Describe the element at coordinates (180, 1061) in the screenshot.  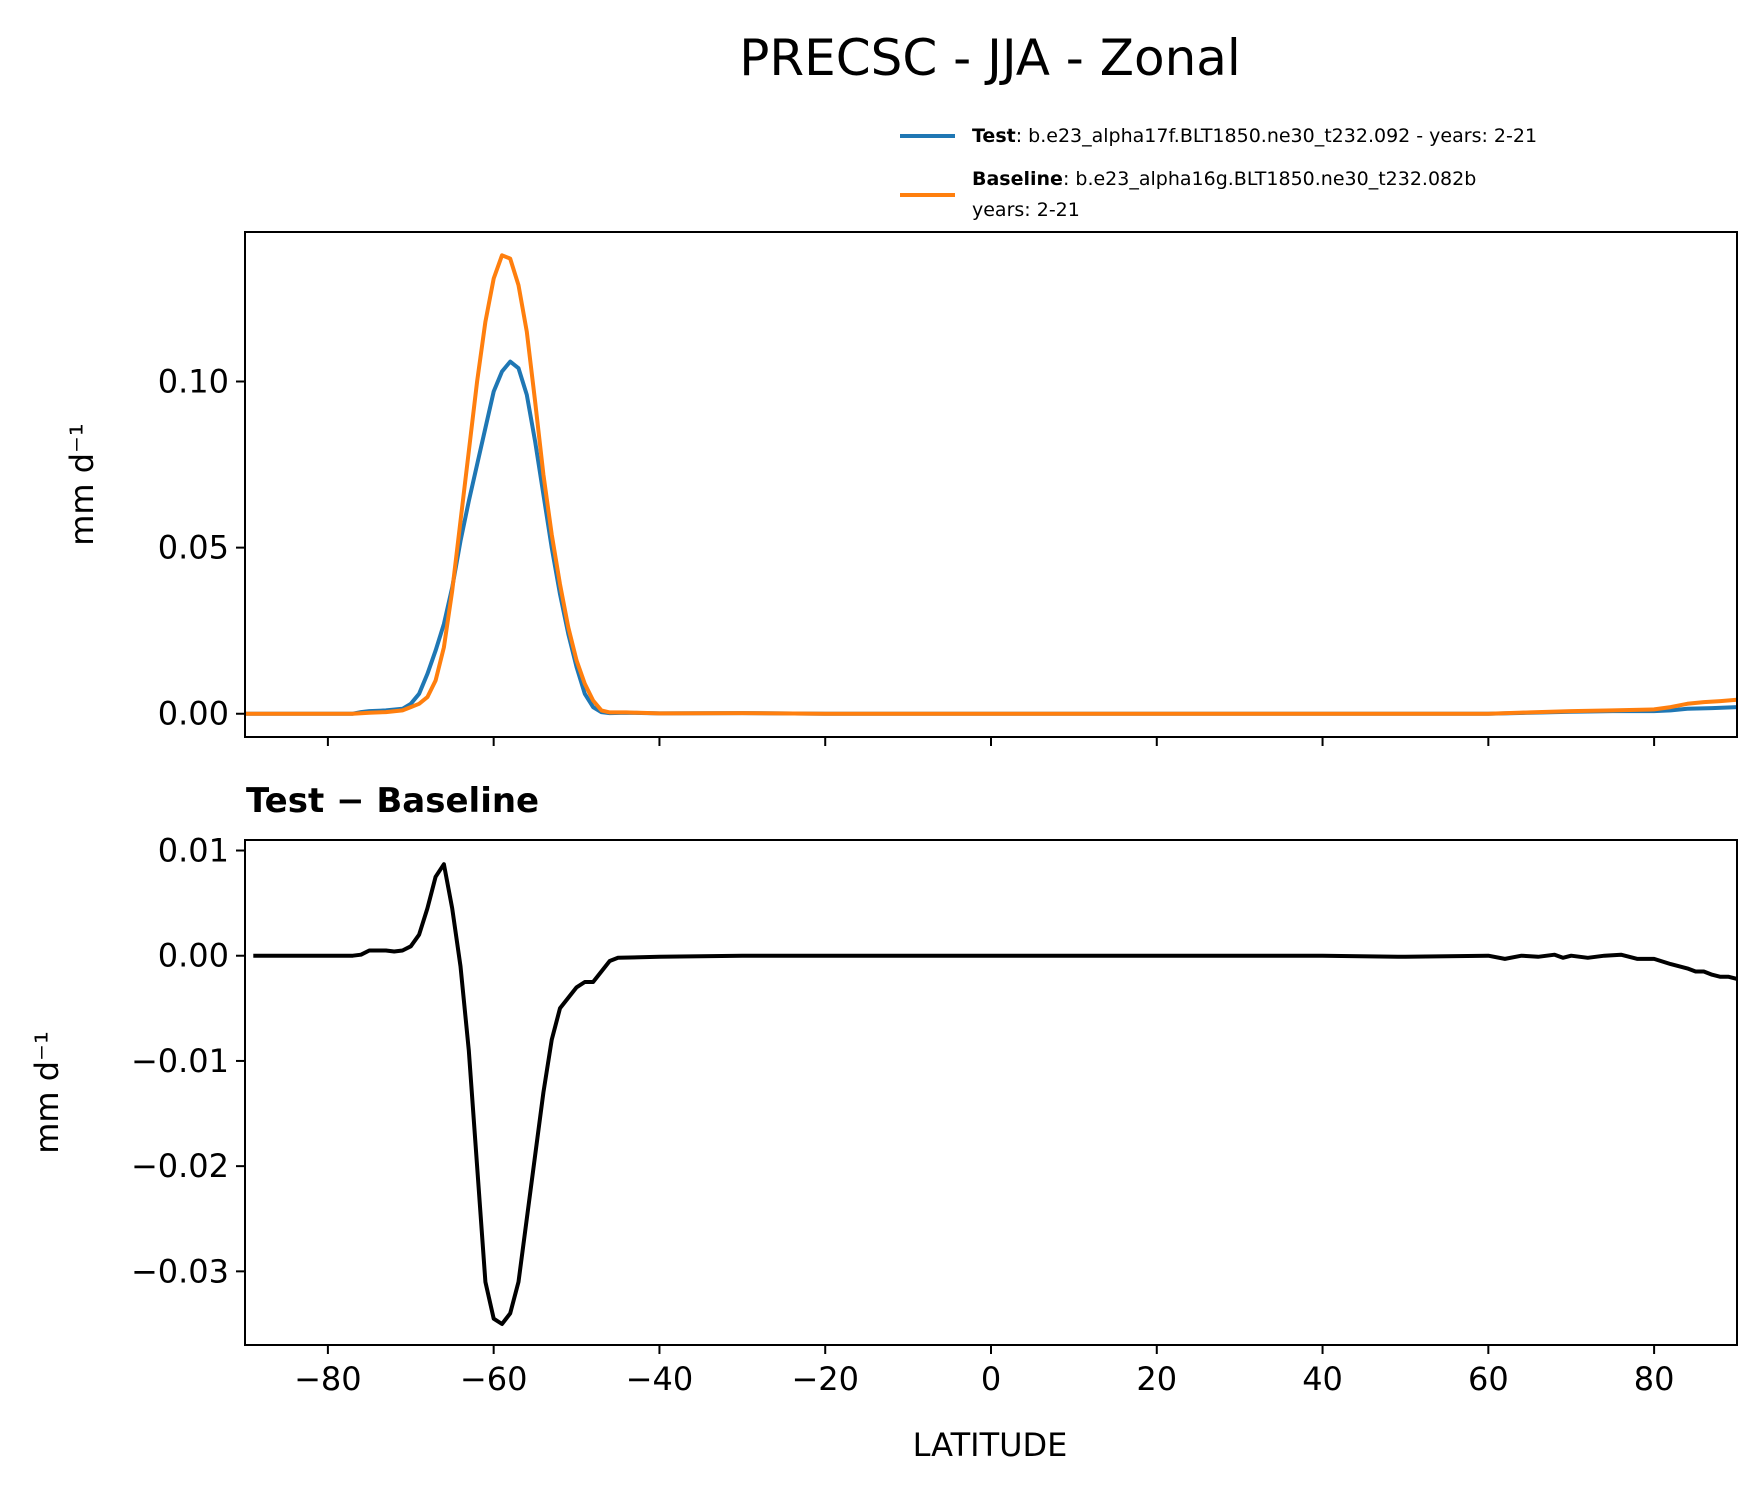
I see `y-tick-label-1-2: −0.01` at that location.